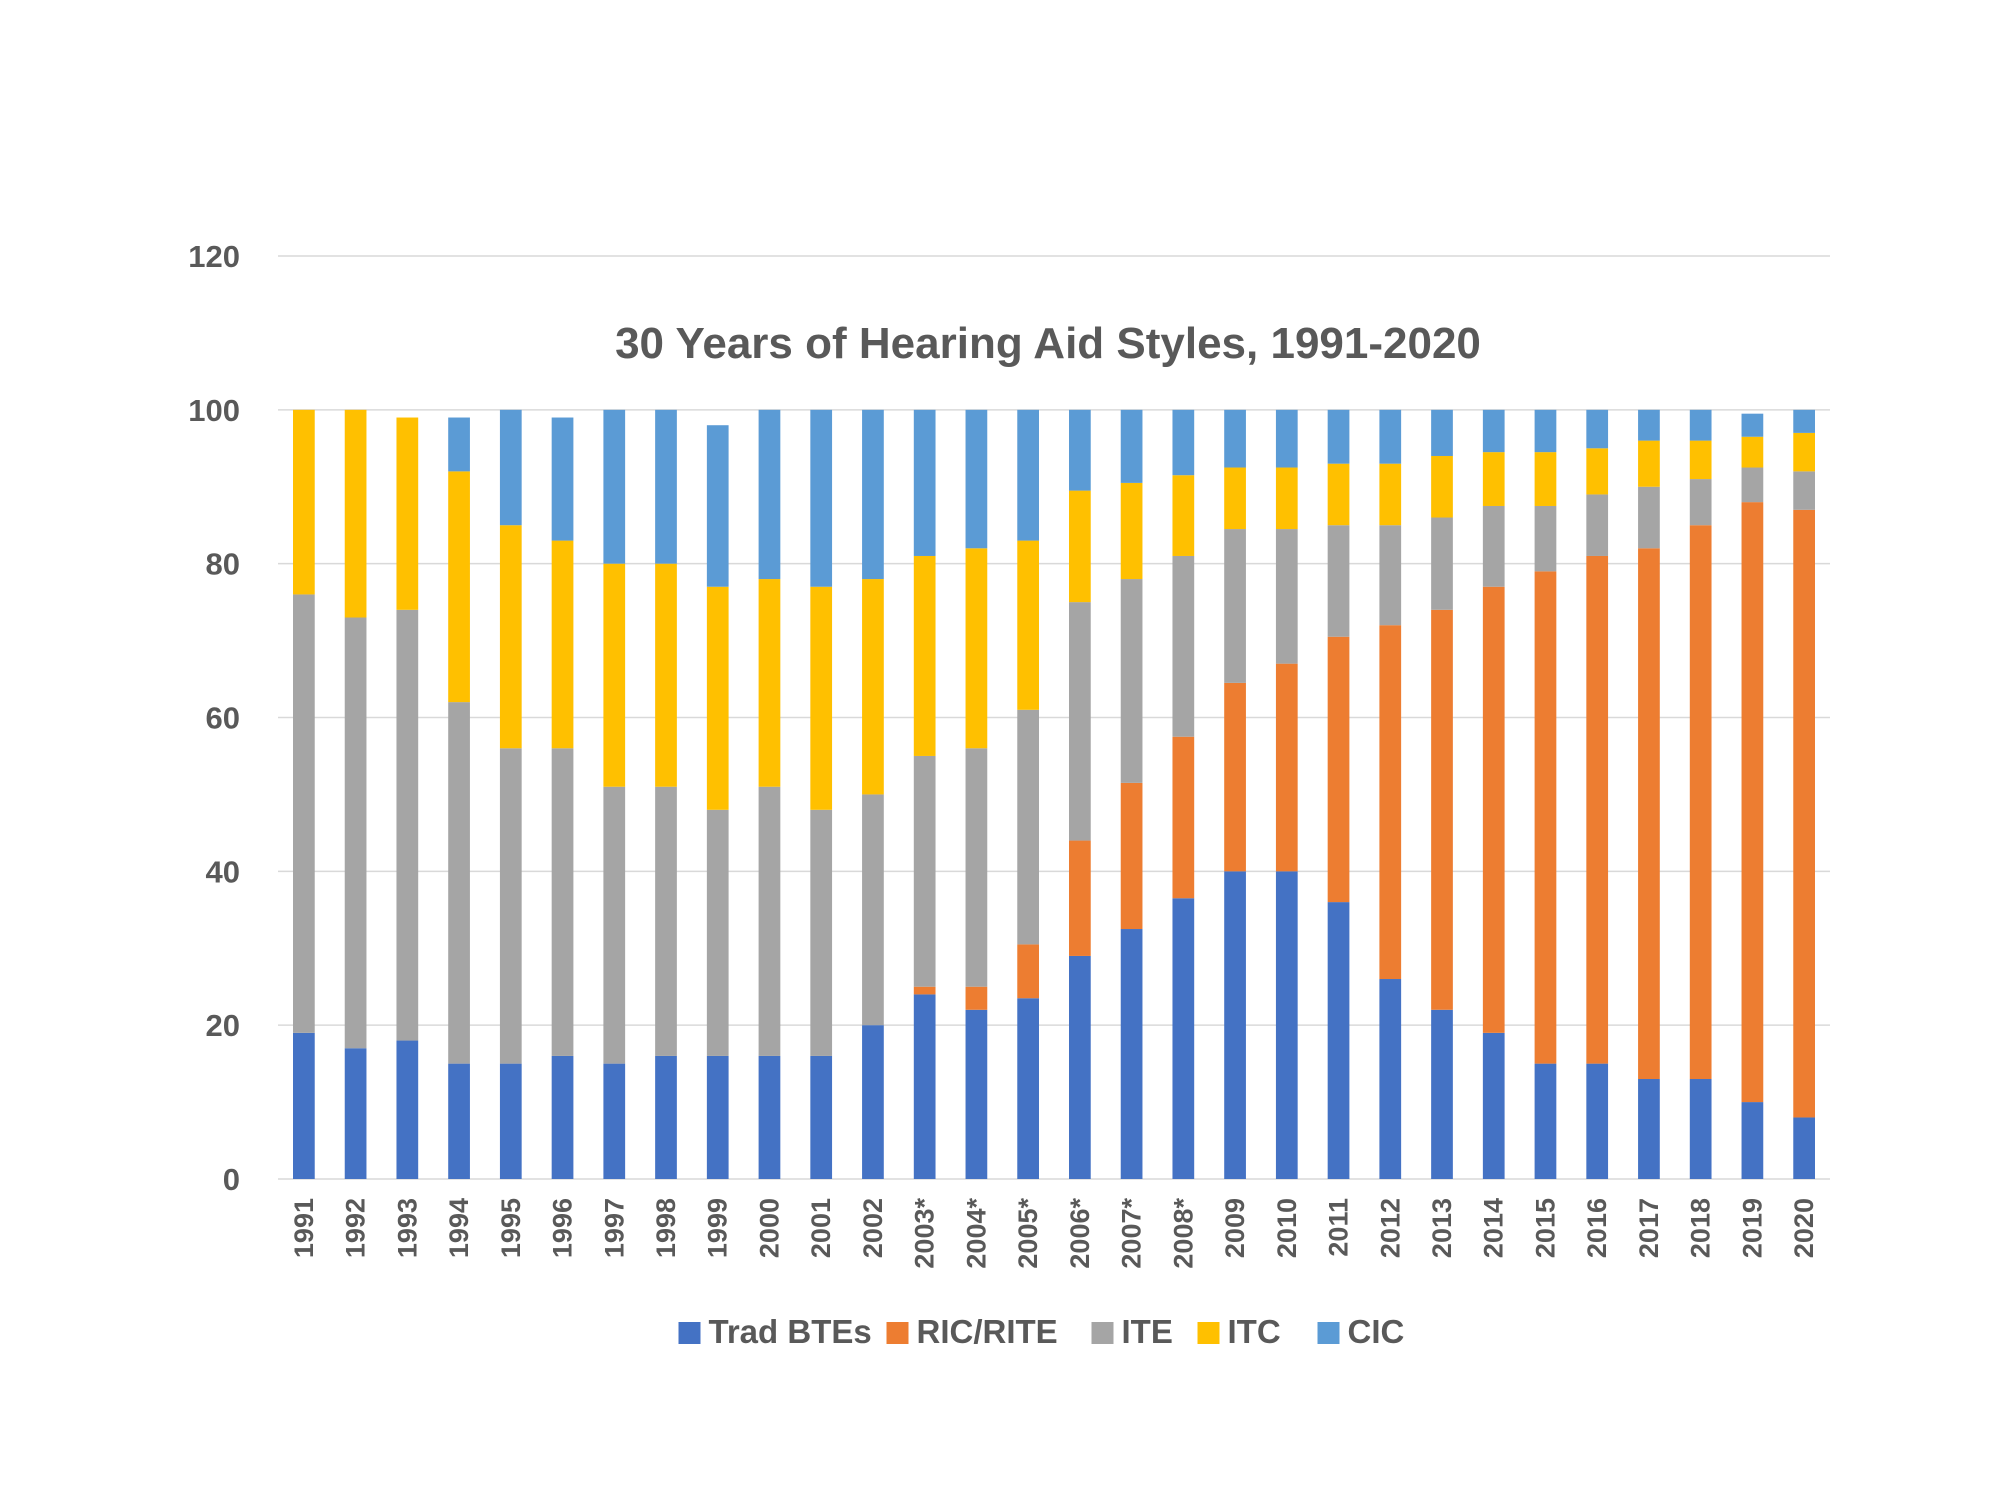 This screenshot has height=1500, width=2000. What do you see at coordinates (821, 1117) in the screenshot?
I see `bar-segment-trad-btes-2001` at bounding box center [821, 1117].